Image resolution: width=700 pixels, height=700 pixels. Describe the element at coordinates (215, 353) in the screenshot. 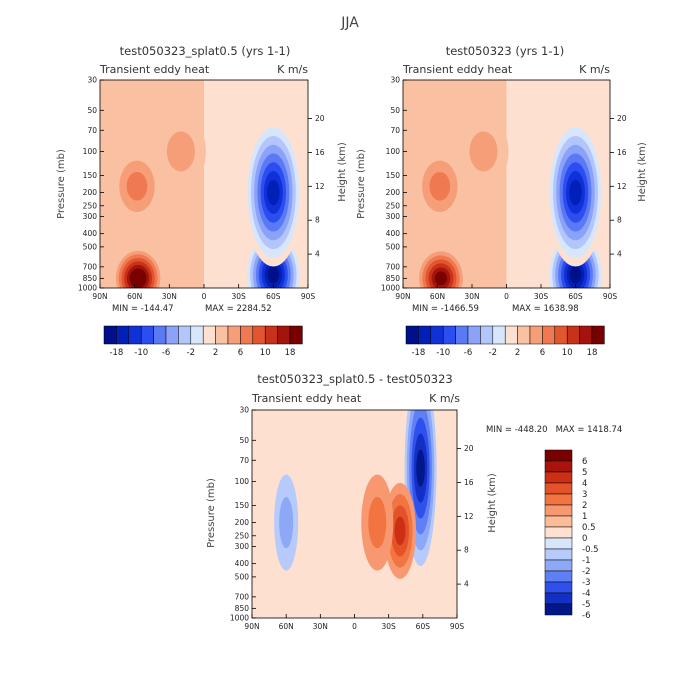

I see `colorbar-label: 2` at that location.